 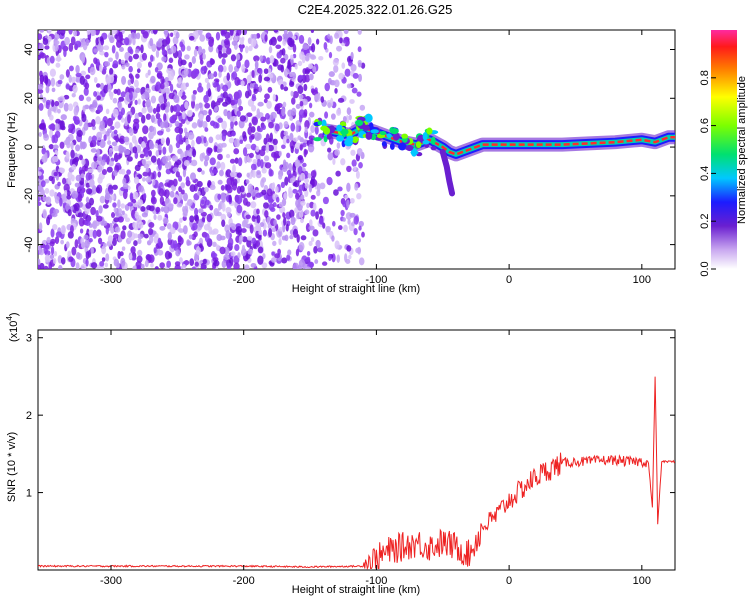 I want to click on top-ytick-label: -40, so click(x=29, y=245).